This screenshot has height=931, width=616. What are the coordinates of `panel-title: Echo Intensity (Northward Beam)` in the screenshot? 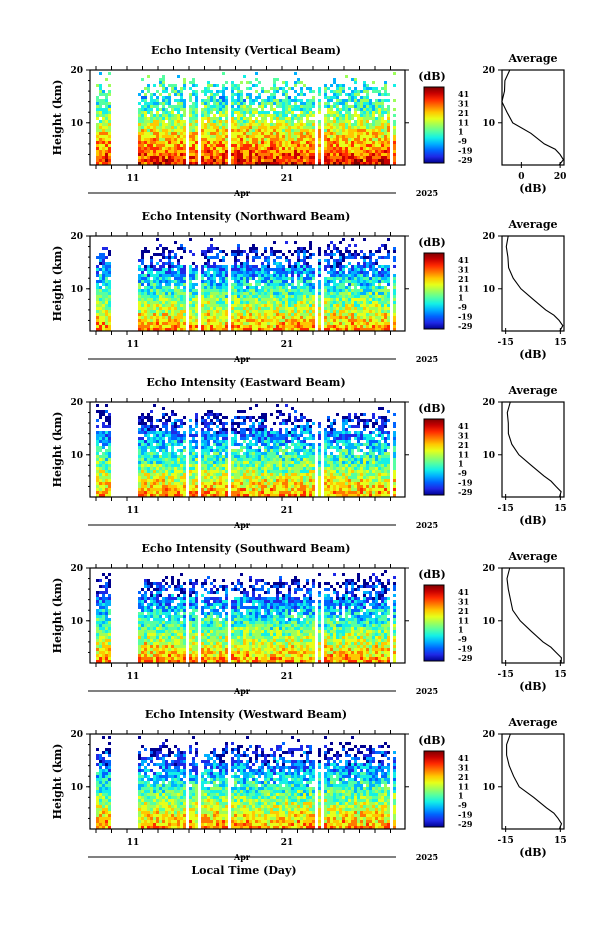 It's located at (246, 216).